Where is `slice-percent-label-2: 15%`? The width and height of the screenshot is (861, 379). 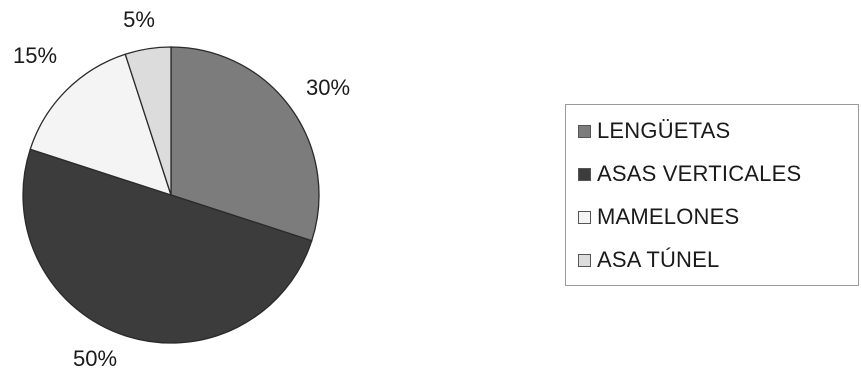
slice-percent-label-2: 15% is located at coordinates (35, 55).